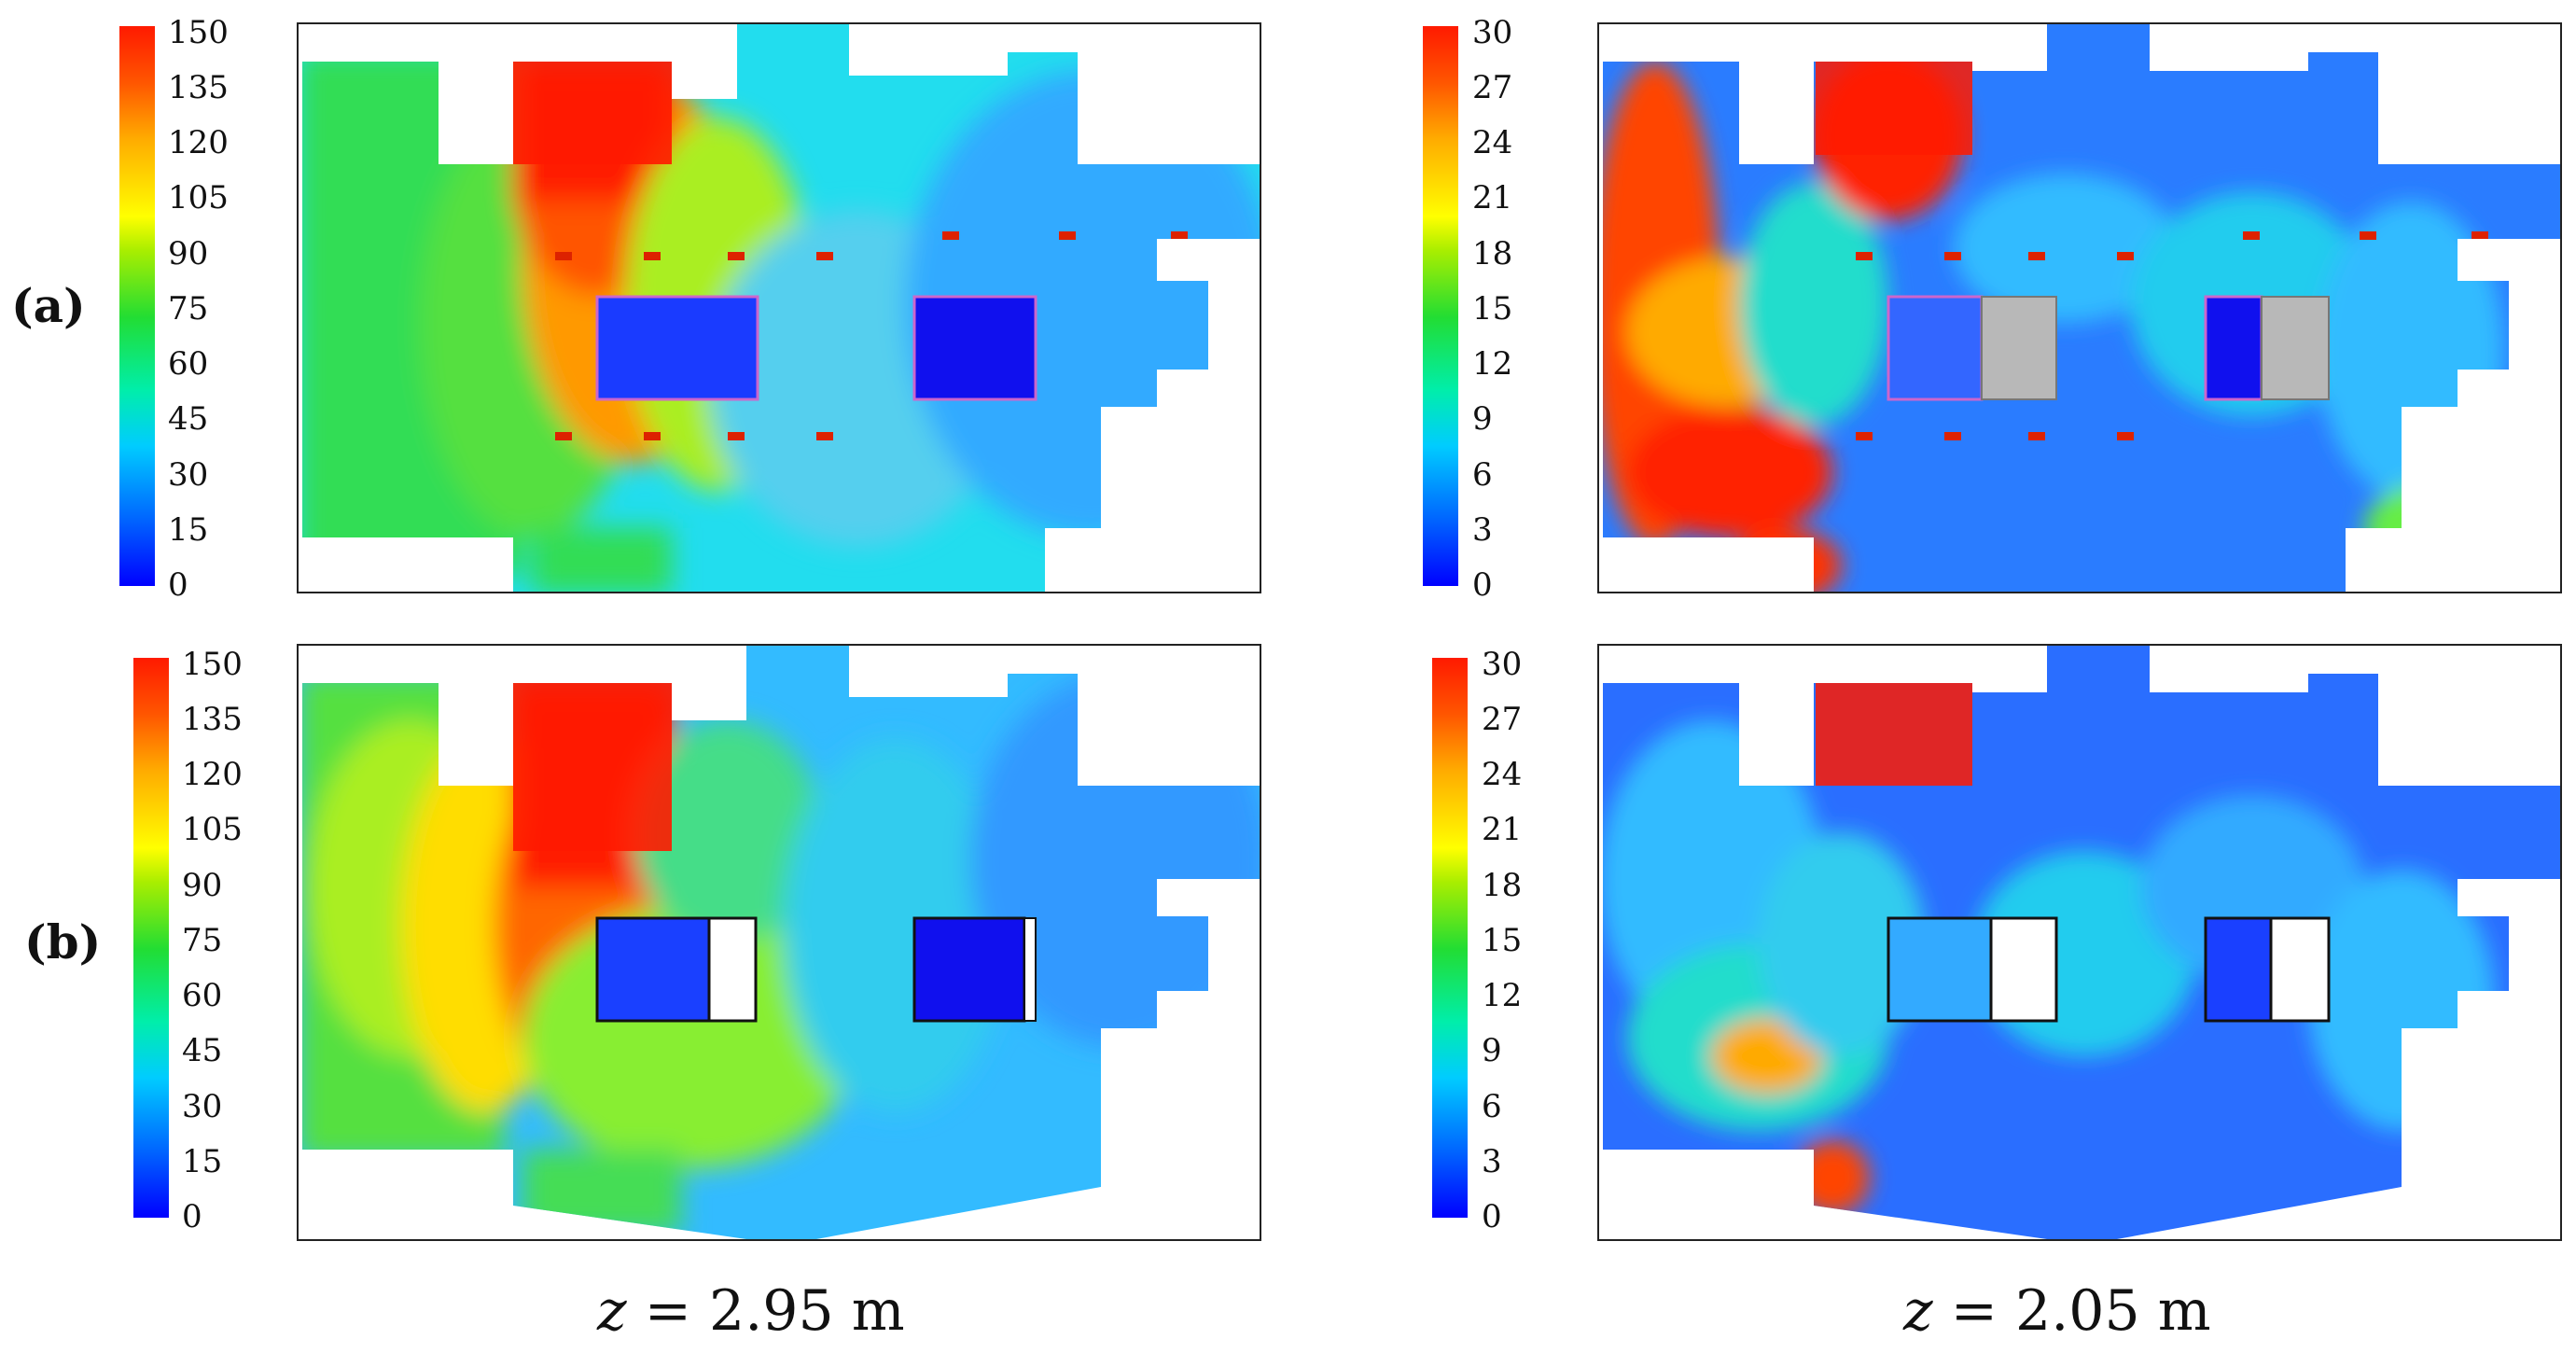  I want to click on colorbar-velocity-b, so click(1450, 938).